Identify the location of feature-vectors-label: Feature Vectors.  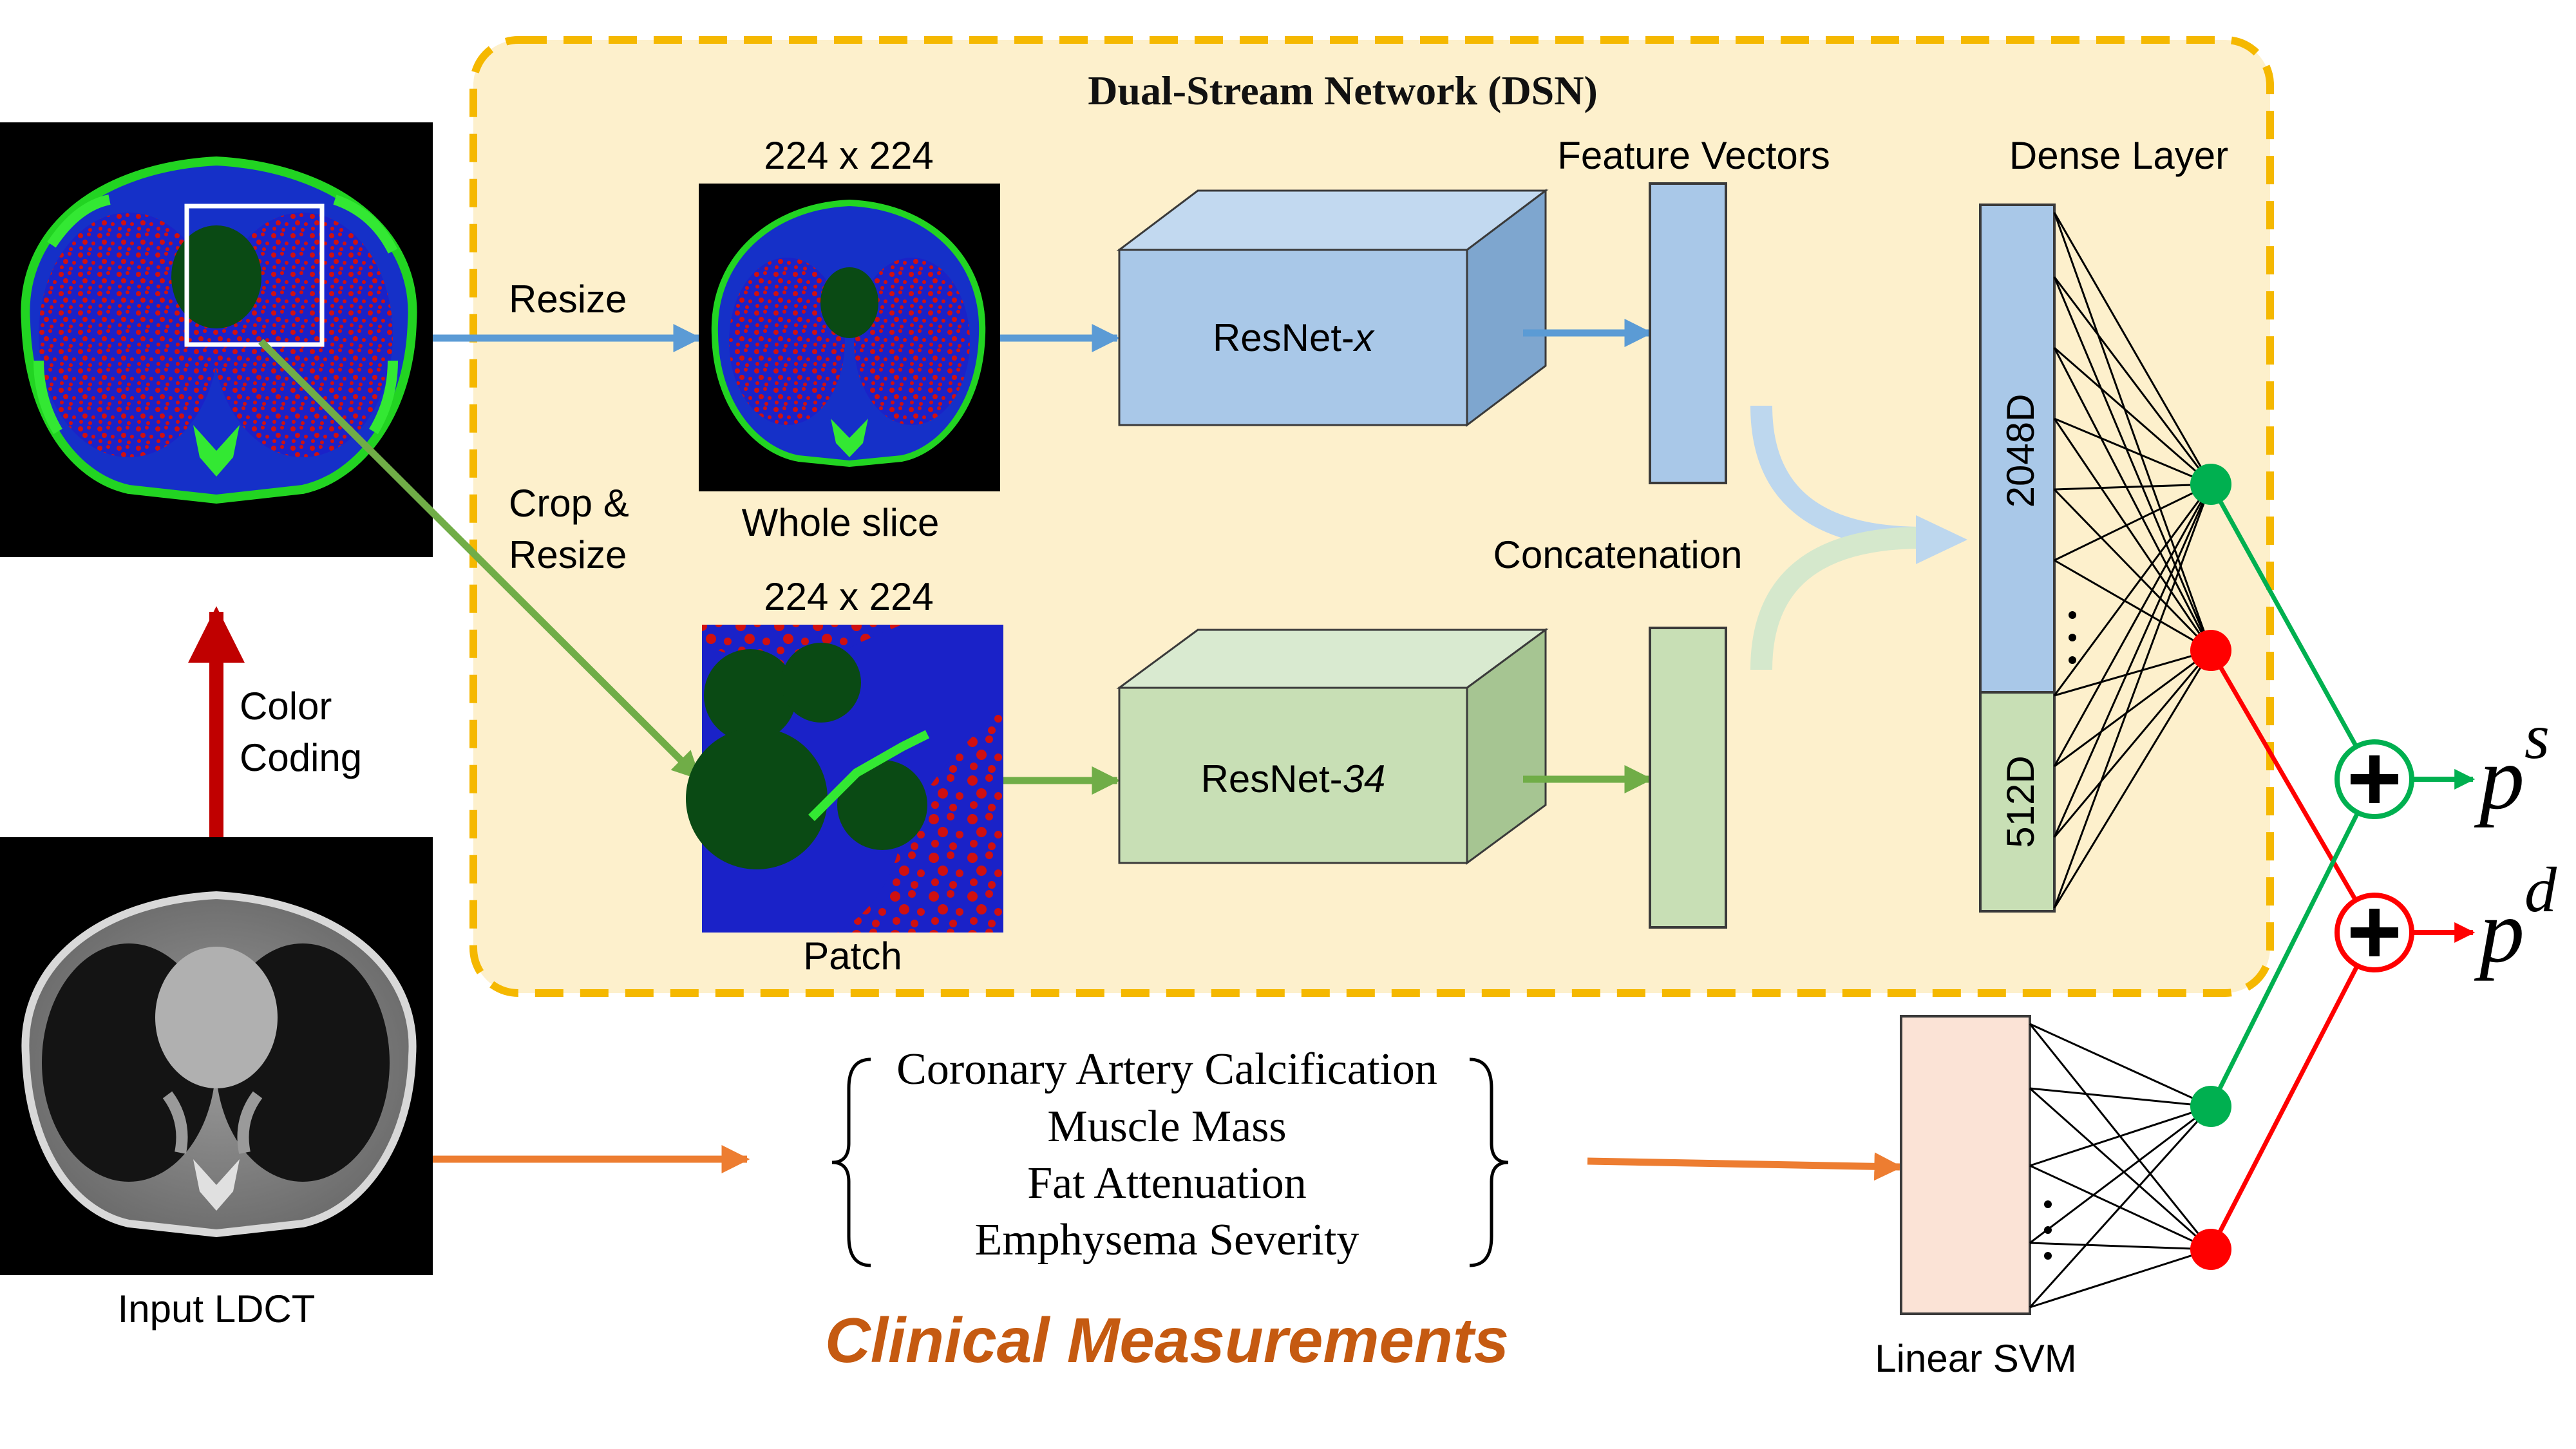
(1694, 155).